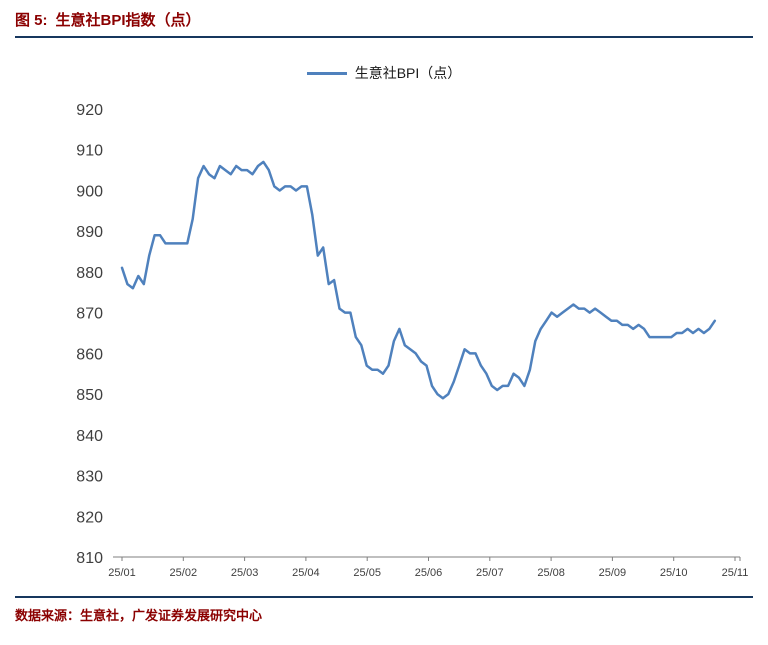  I want to click on footer-rule, so click(384, 597).